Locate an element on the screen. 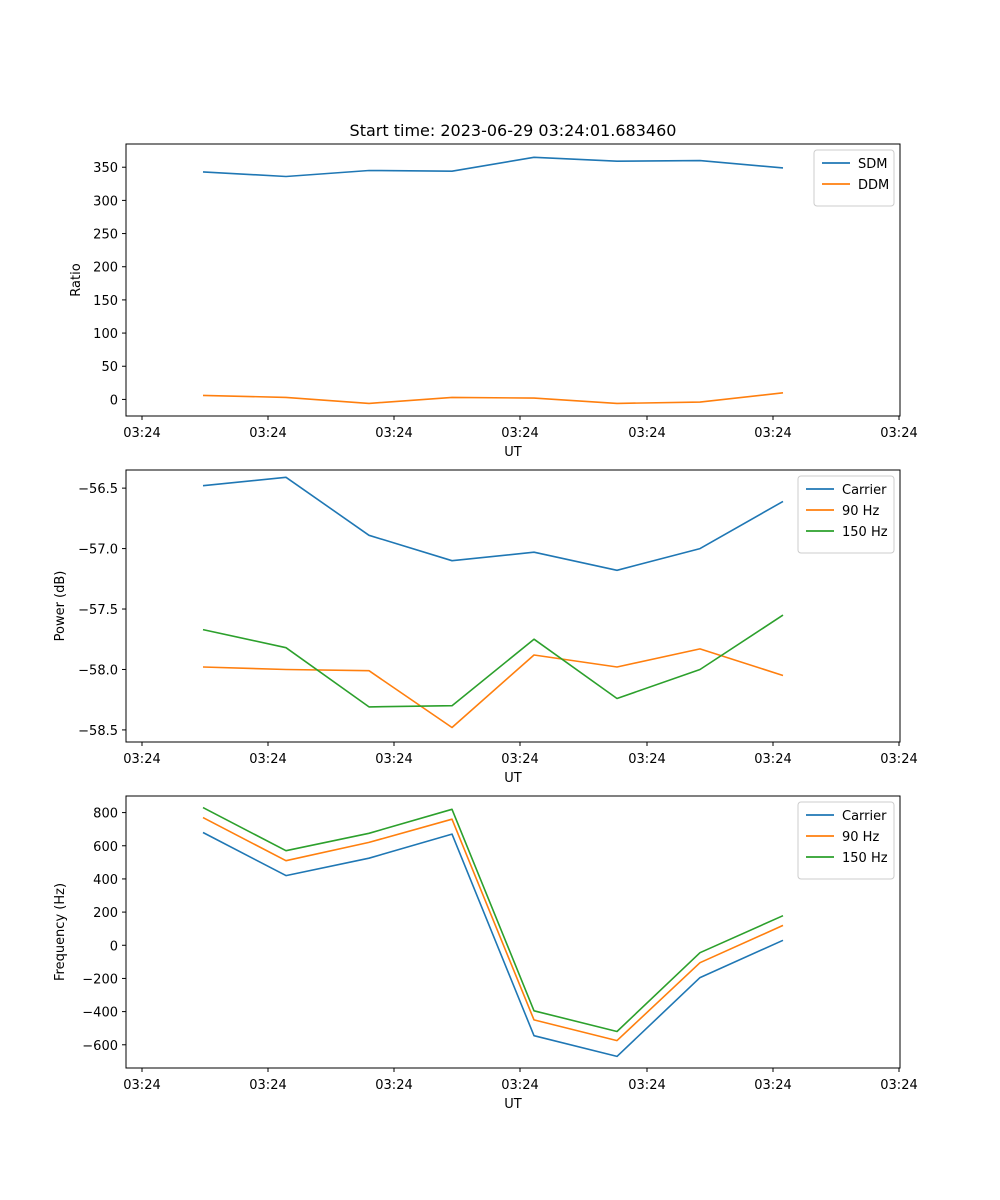 This screenshot has height=1200, width=1000. y-axis-label: Power (dB) is located at coordinates (60, 606).